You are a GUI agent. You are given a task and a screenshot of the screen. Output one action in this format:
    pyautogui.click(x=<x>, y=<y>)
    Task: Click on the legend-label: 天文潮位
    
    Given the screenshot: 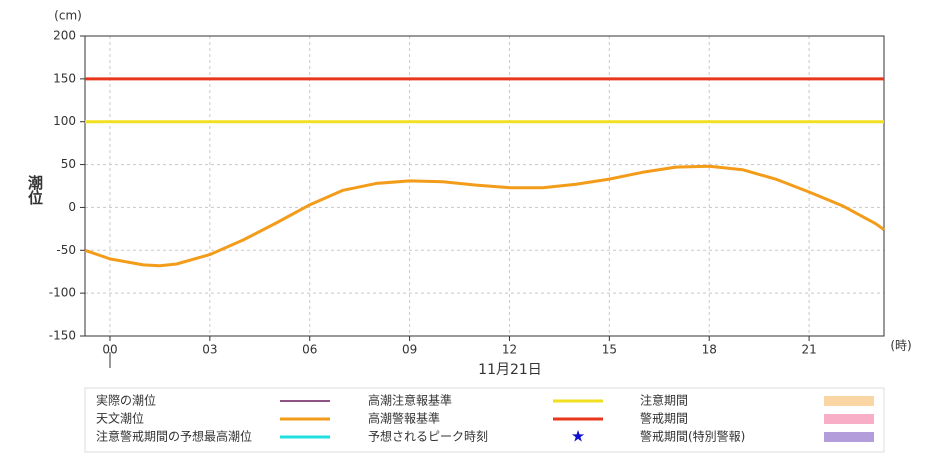 What is the action you would take?
    pyautogui.click(x=120, y=418)
    